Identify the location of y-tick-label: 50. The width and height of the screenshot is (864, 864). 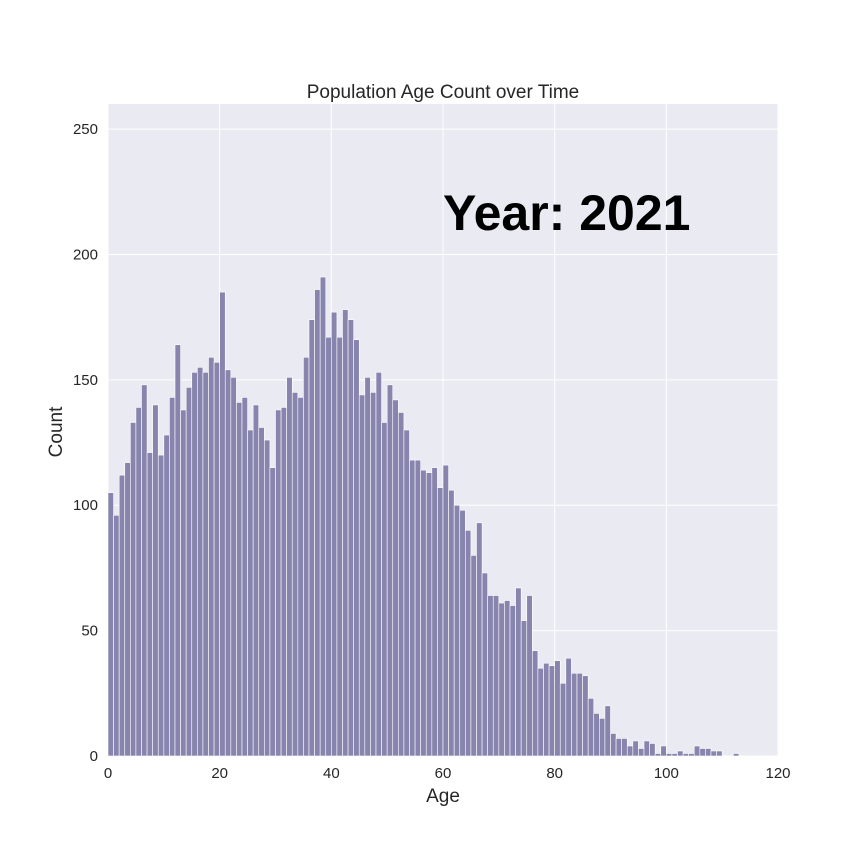
(89, 631).